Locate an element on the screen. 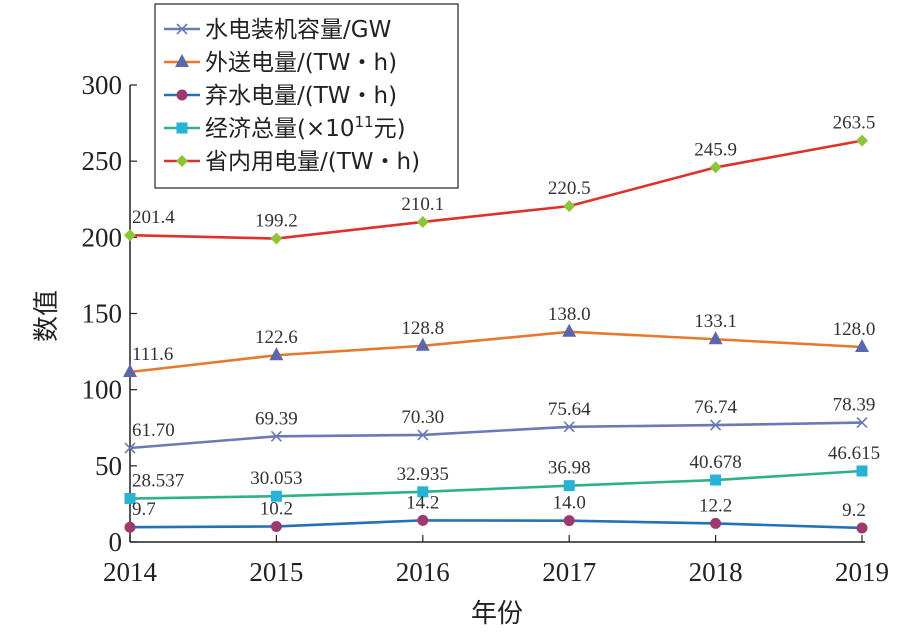  legend-label: 弃水电量/(TW・h) is located at coordinates (301, 96).